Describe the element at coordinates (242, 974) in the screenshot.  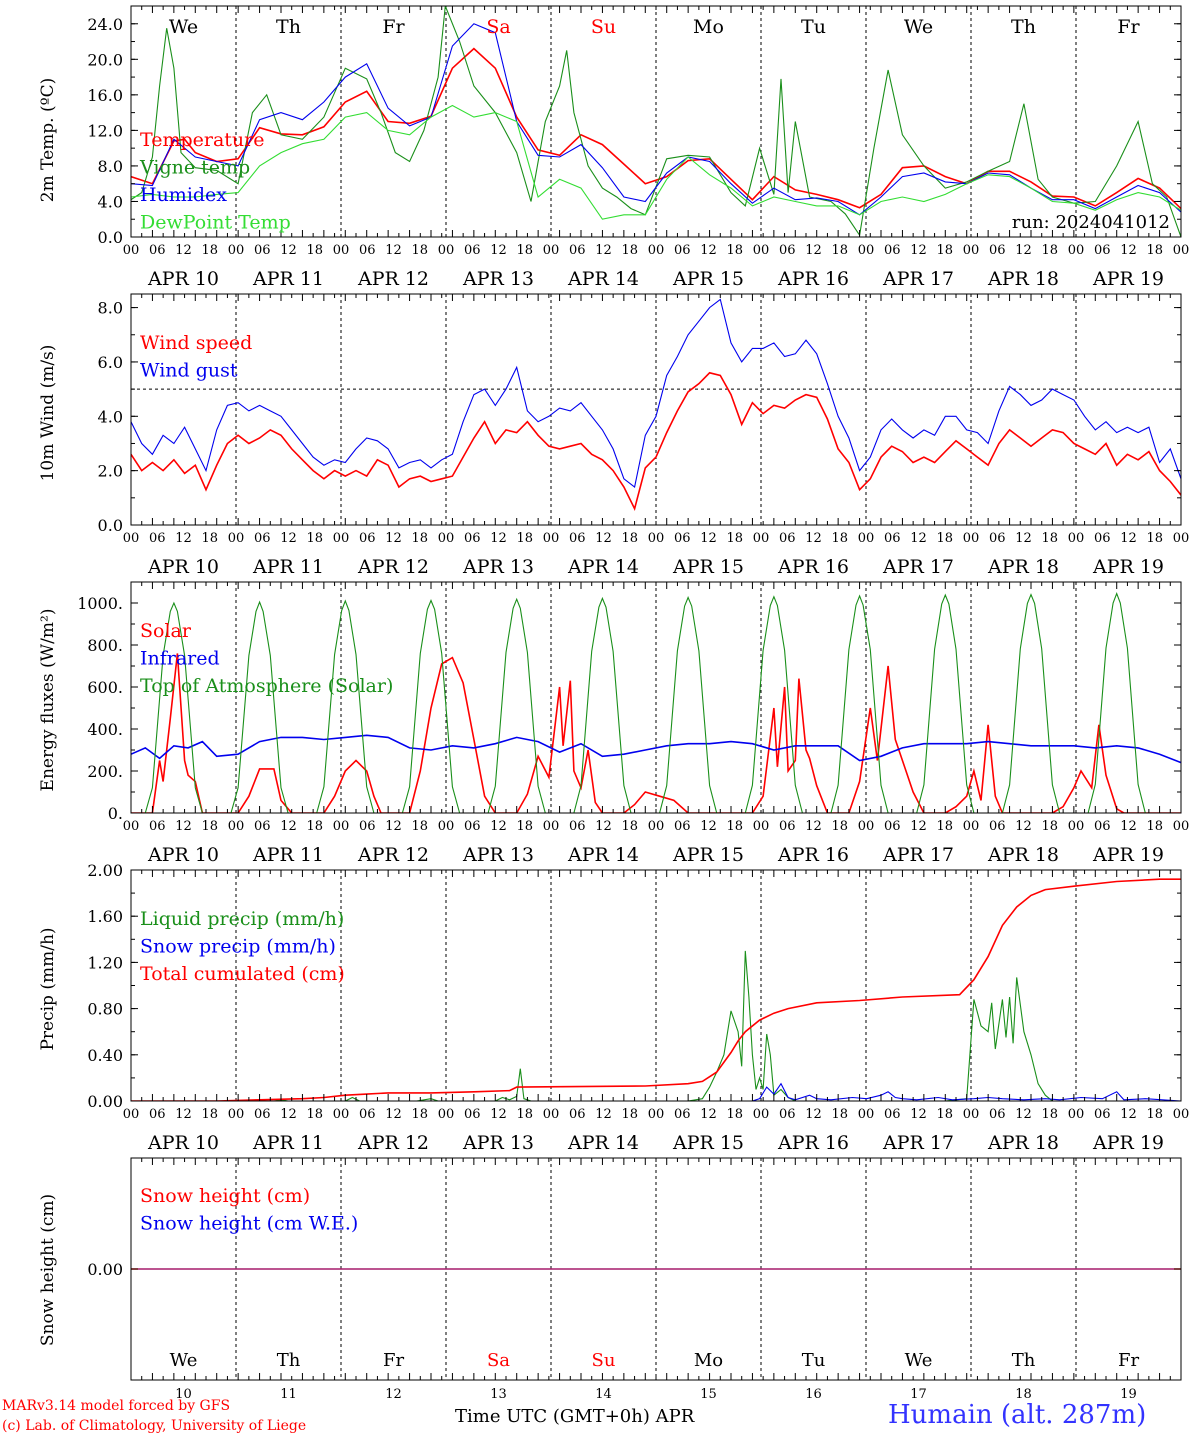
I see `legend-entry: Total cumulated (cm)` at that location.